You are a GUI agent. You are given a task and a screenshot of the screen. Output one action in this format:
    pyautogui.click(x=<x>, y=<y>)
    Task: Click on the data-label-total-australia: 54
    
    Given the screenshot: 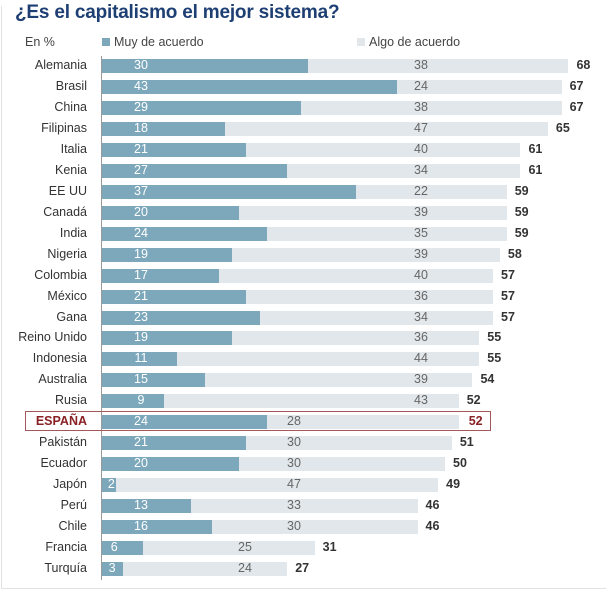 What is the action you would take?
    pyautogui.click(x=487, y=379)
    